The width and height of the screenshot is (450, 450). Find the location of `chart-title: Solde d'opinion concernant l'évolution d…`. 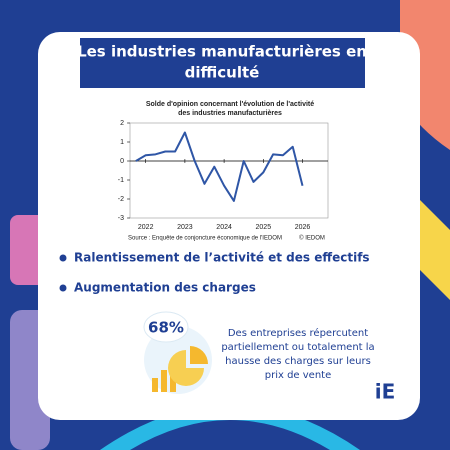

chart-title: Solde d'opinion concernant l'évolution d… is located at coordinates (230, 104).